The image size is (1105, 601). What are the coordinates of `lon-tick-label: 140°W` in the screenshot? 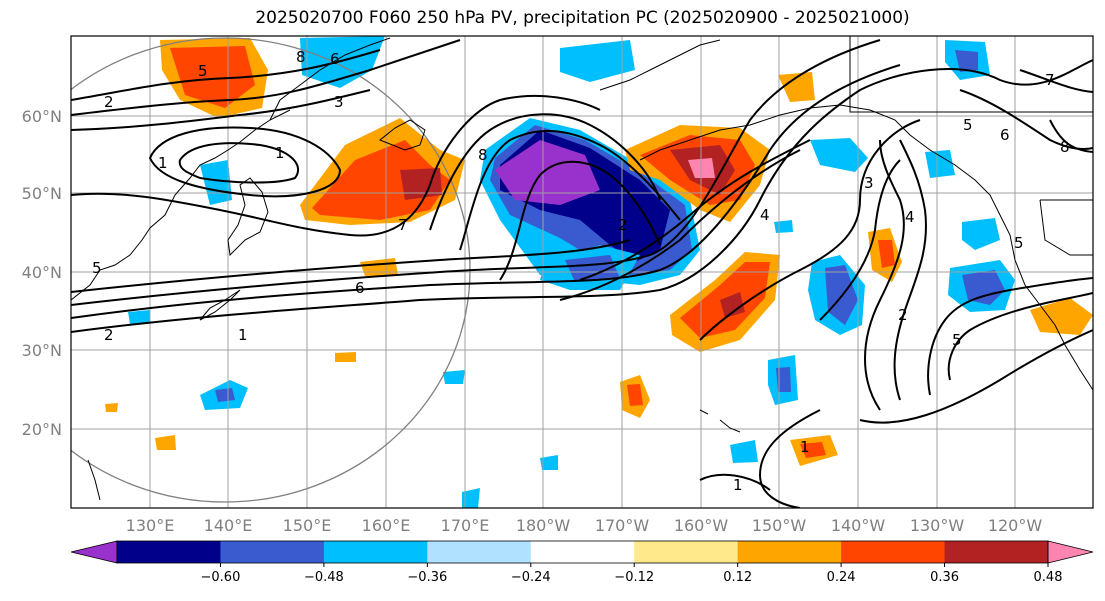 It's located at (858, 525).